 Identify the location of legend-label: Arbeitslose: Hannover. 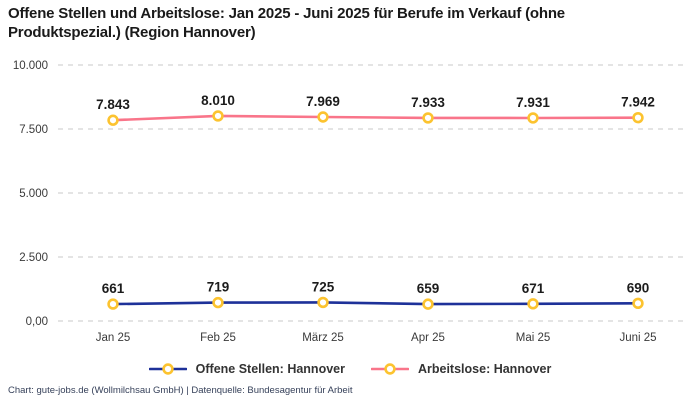
(484, 369).